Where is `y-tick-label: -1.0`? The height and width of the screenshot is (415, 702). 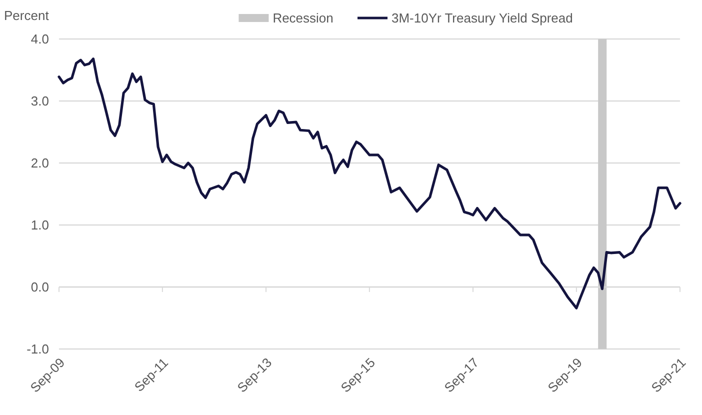 y-tick-label: -1.0 is located at coordinates (37, 349).